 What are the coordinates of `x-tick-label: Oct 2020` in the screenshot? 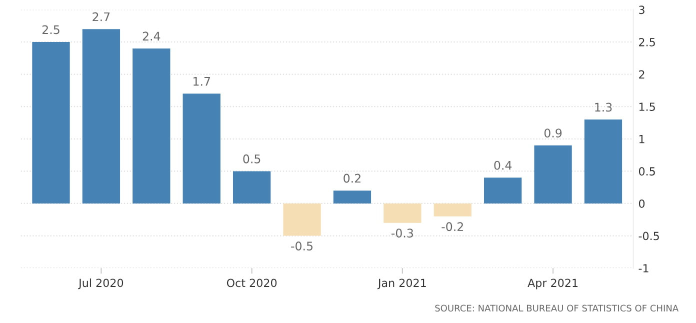 It's located at (251, 283).